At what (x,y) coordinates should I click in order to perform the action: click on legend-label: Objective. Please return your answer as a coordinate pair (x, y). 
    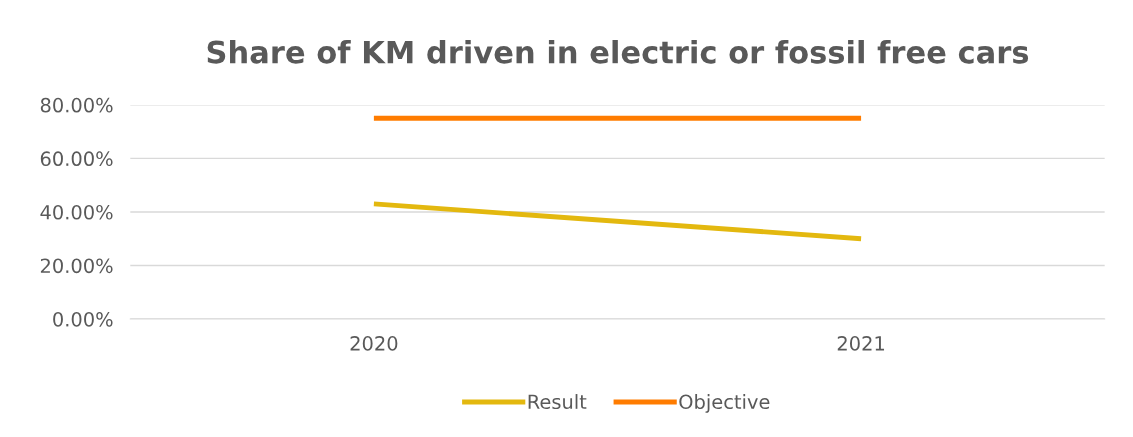
    Looking at the image, I should click on (724, 403).